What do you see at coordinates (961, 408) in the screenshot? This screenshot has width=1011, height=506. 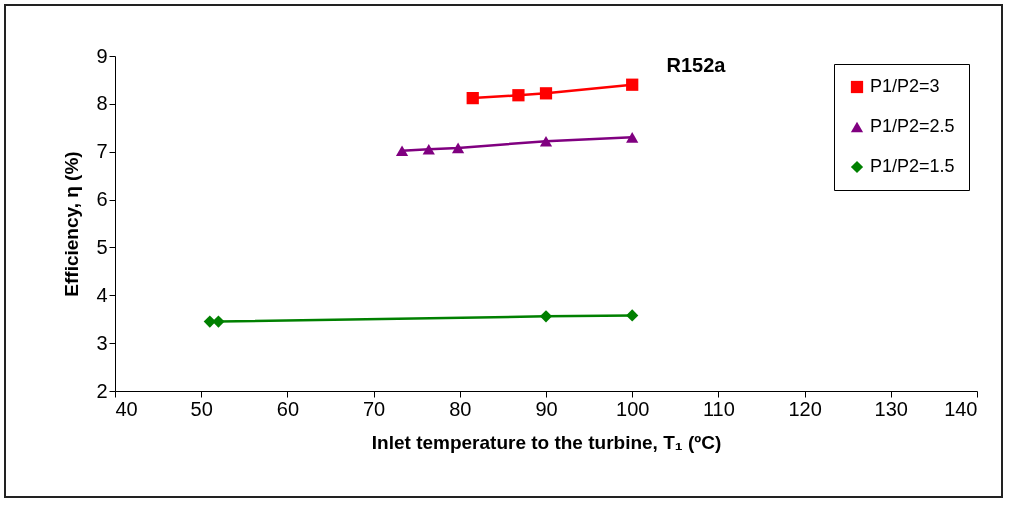 I see `x-tick-label: 140` at bounding box center [961, 408].